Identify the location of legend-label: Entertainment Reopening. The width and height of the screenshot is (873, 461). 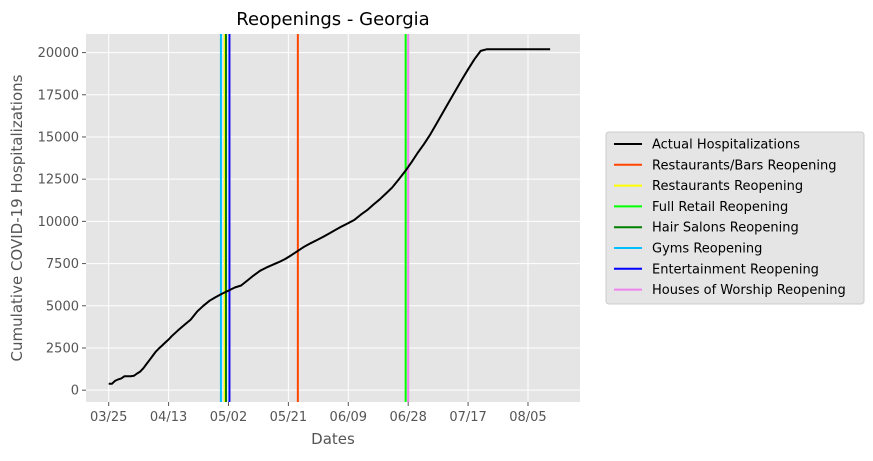
(735, 269).